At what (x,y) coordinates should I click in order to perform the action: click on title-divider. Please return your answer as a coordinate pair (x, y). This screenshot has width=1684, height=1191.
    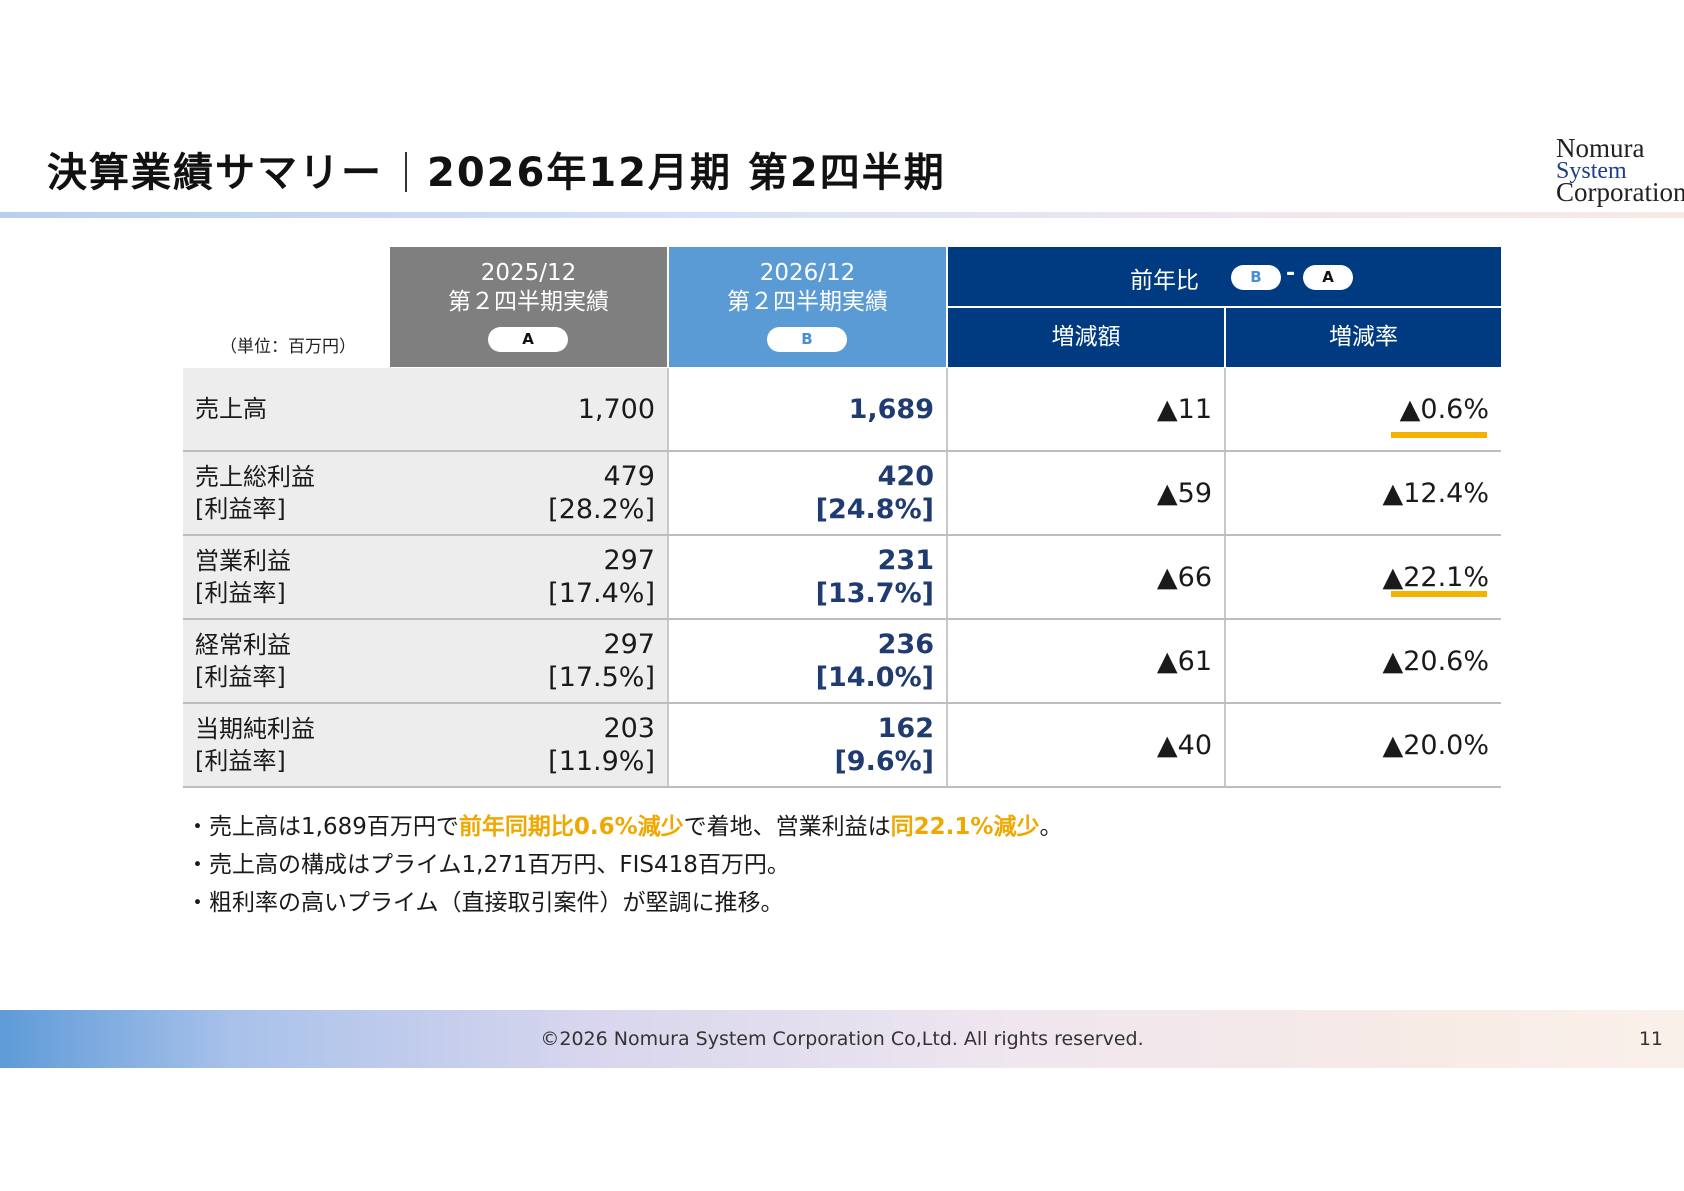
    Looking at the image, I should click on (842, 215).